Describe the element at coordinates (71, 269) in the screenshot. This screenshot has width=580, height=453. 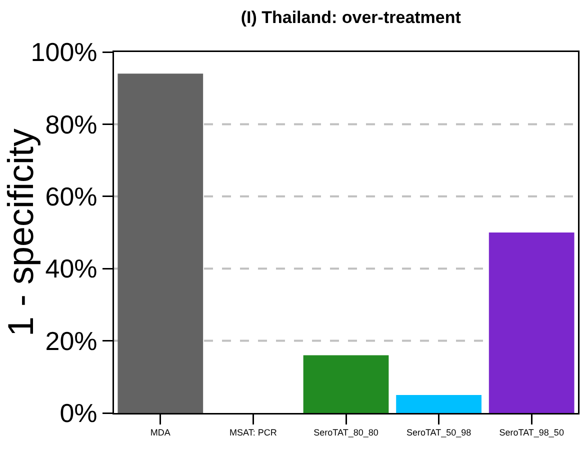
I see `y-tick-label: 40%` at that location.